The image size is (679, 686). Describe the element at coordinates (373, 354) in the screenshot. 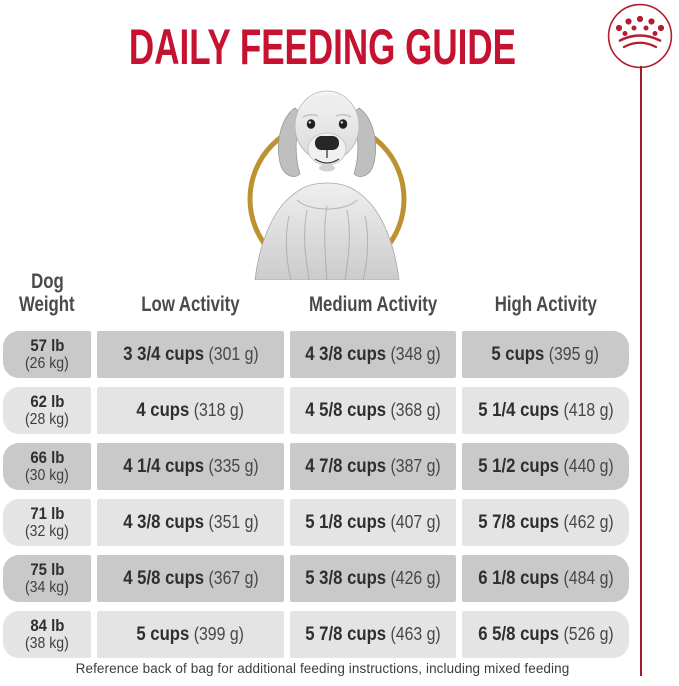

I see `medium-activity-cell: 4 3/8 cups (348 g)` at that location.